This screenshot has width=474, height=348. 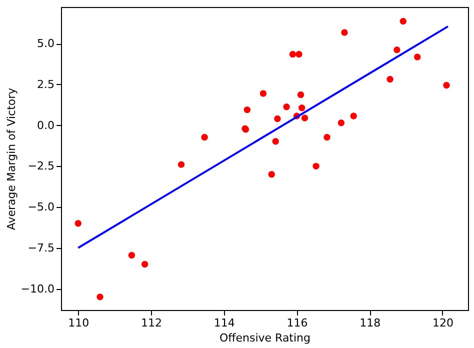 I want to click on x-tick-label: 110, so click(x=79, y=323).